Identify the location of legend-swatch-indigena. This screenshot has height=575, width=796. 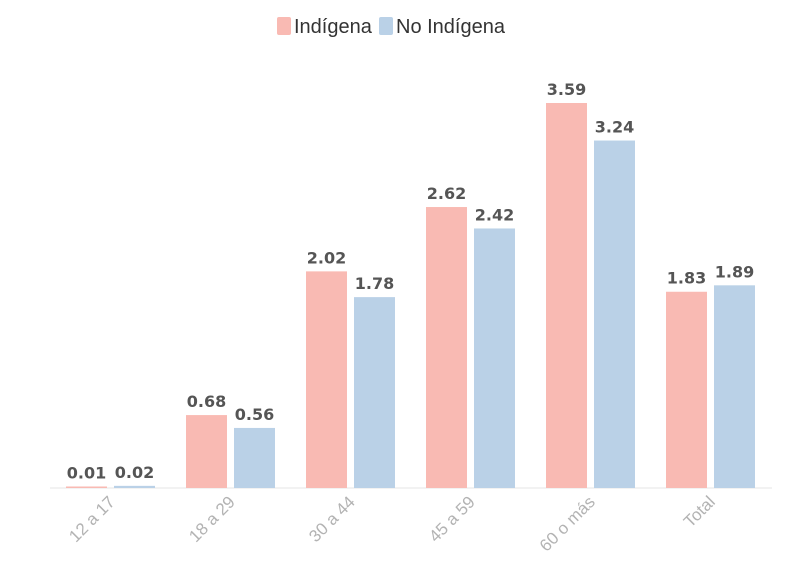
(284, 26).